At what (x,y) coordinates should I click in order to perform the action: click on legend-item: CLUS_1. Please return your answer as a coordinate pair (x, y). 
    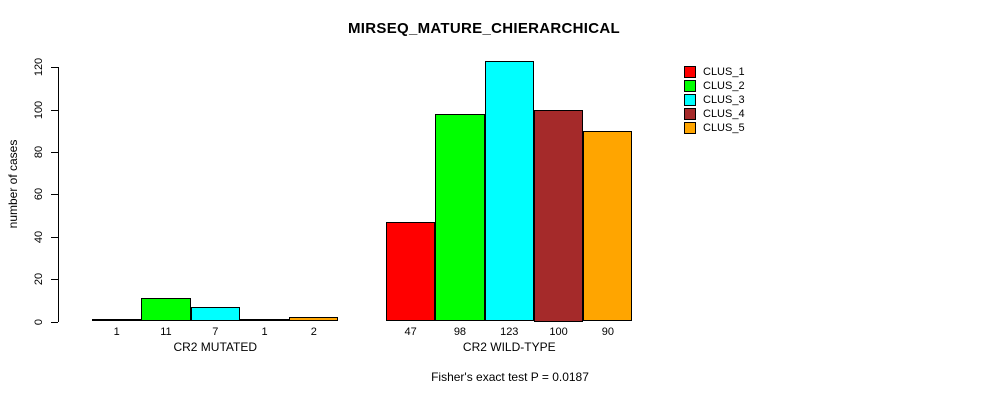
    Looking at the image, I should click on (714, 72).